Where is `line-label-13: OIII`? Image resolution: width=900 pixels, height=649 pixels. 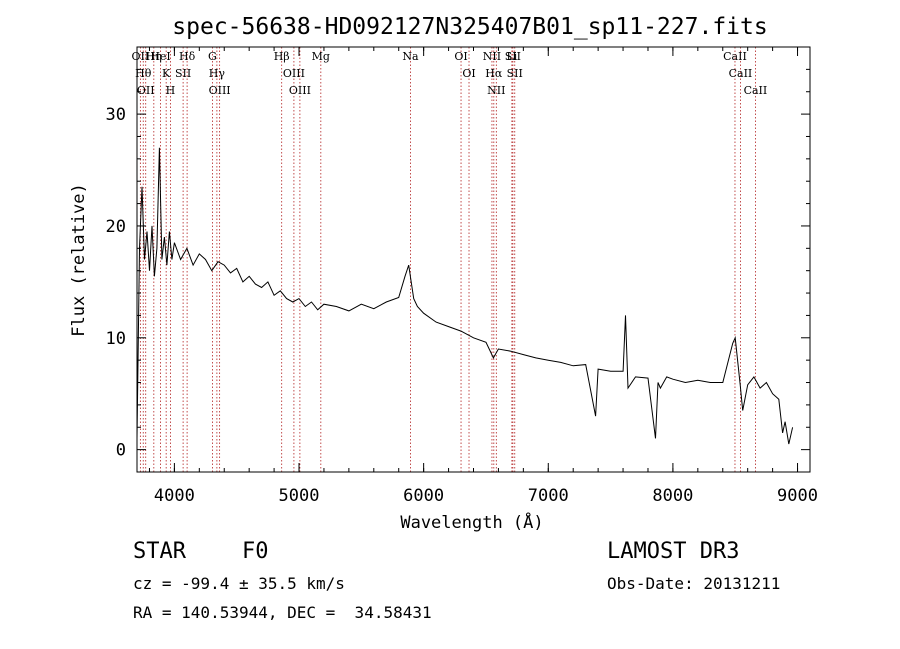 line-label-13: OIII is located at coordinates (294, 73).